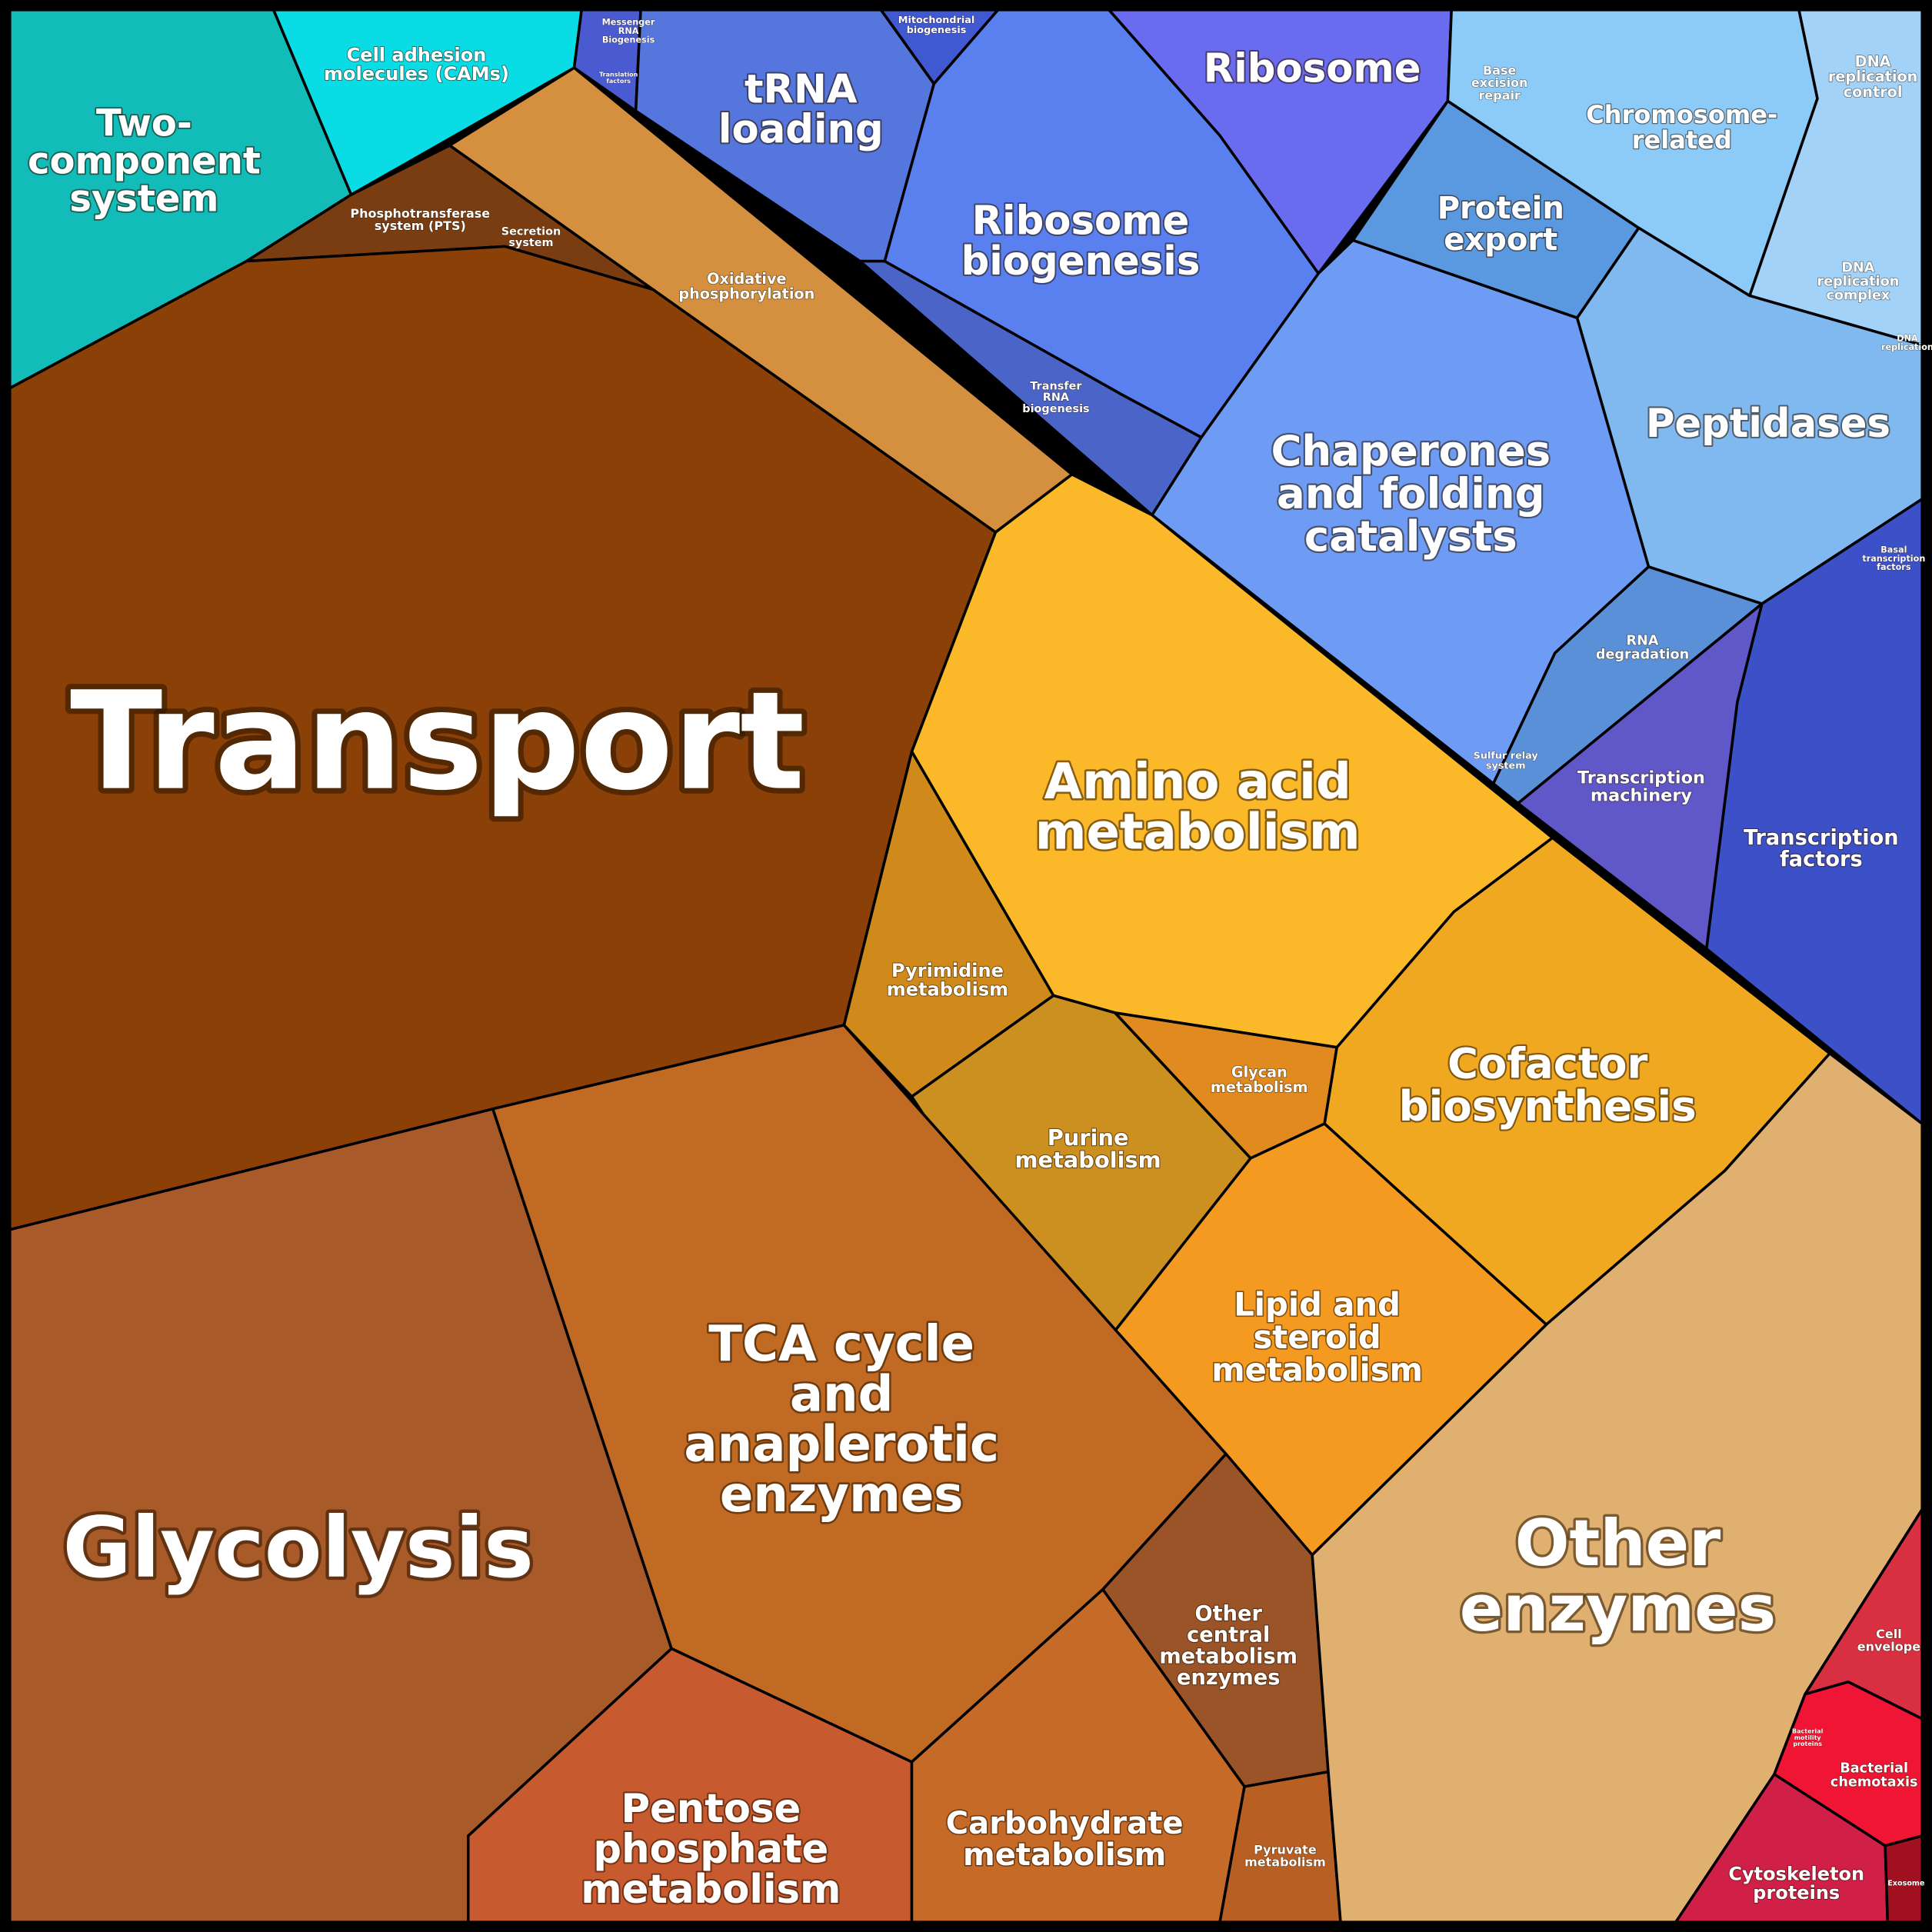  I want to click on region-label: Purine, so click(1088, 1137).